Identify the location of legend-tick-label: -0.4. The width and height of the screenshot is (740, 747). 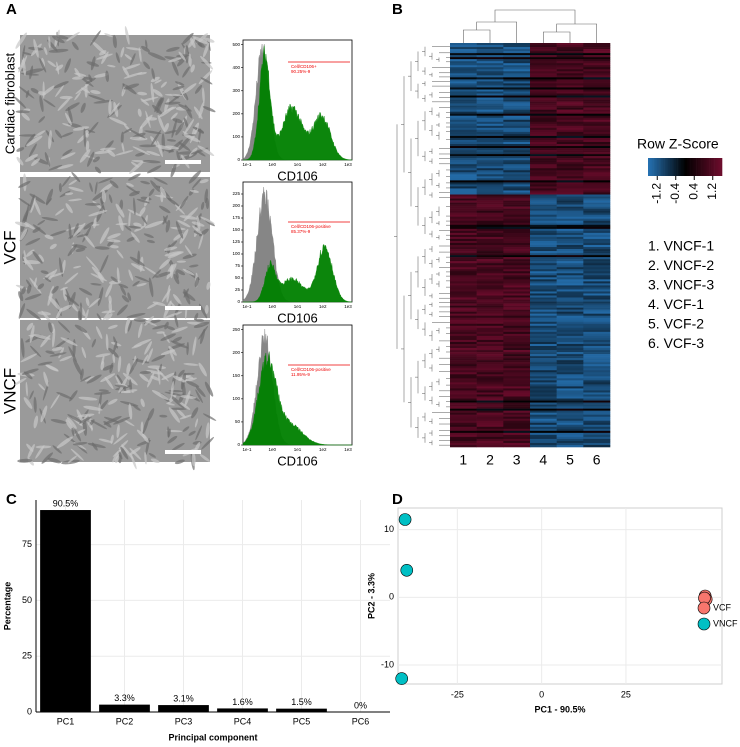
(675, 193).